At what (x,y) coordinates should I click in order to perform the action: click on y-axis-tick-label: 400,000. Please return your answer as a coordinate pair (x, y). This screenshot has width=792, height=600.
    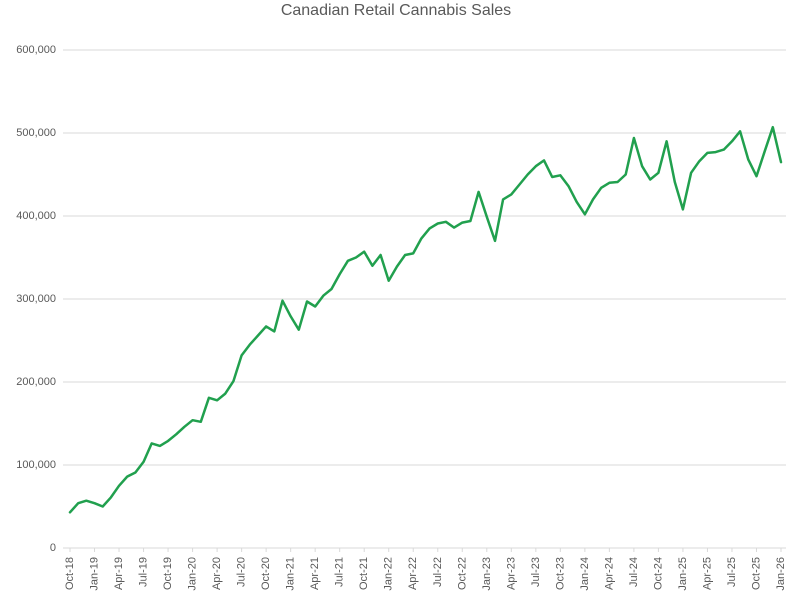
    Looking at the image, I should click on (36, 216).